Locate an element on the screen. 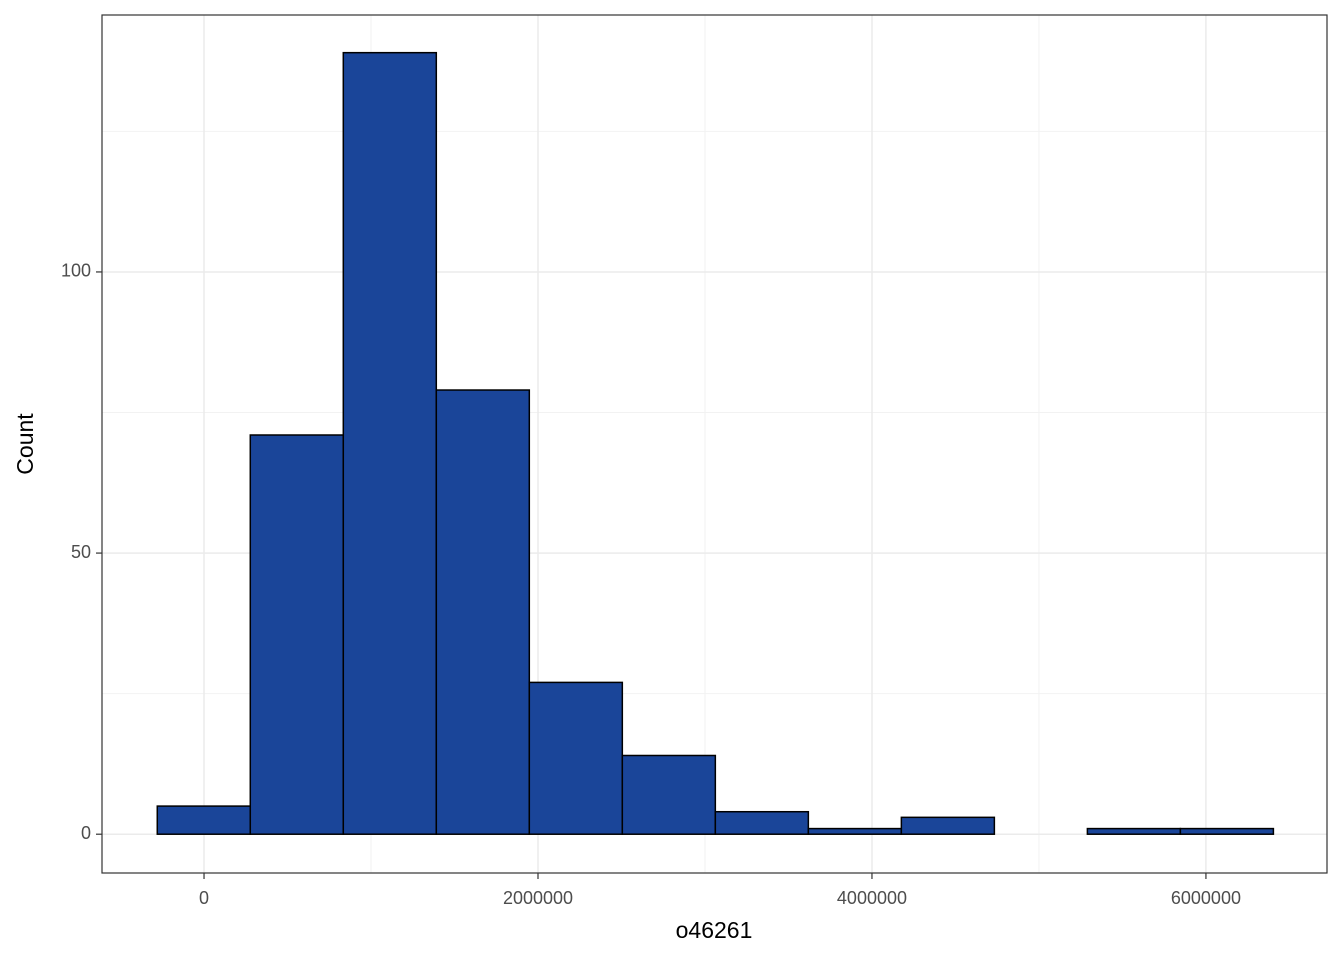 The width and height of the screenshot is (1344, 960). x-tick-label: 2000000 is located at coordinates (538, 898).